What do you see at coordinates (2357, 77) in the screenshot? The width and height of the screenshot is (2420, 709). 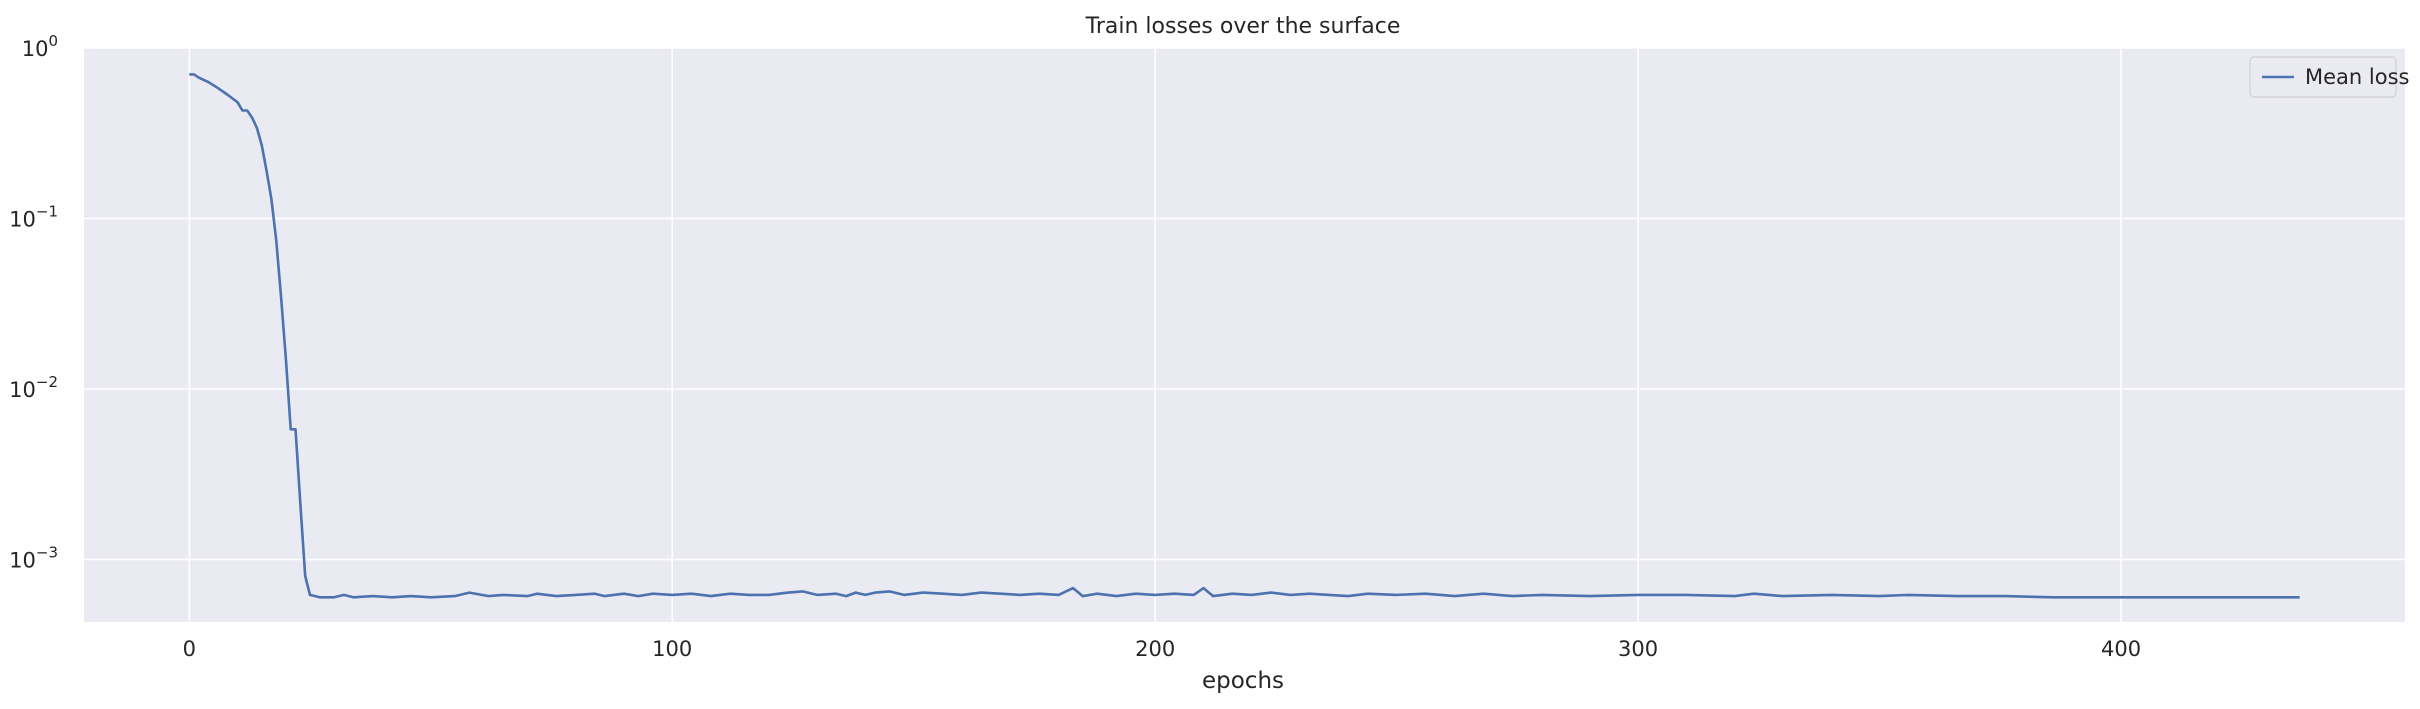 I see `legend-label-mean-loss: Mean loss` at bounding box center [2357, 77].